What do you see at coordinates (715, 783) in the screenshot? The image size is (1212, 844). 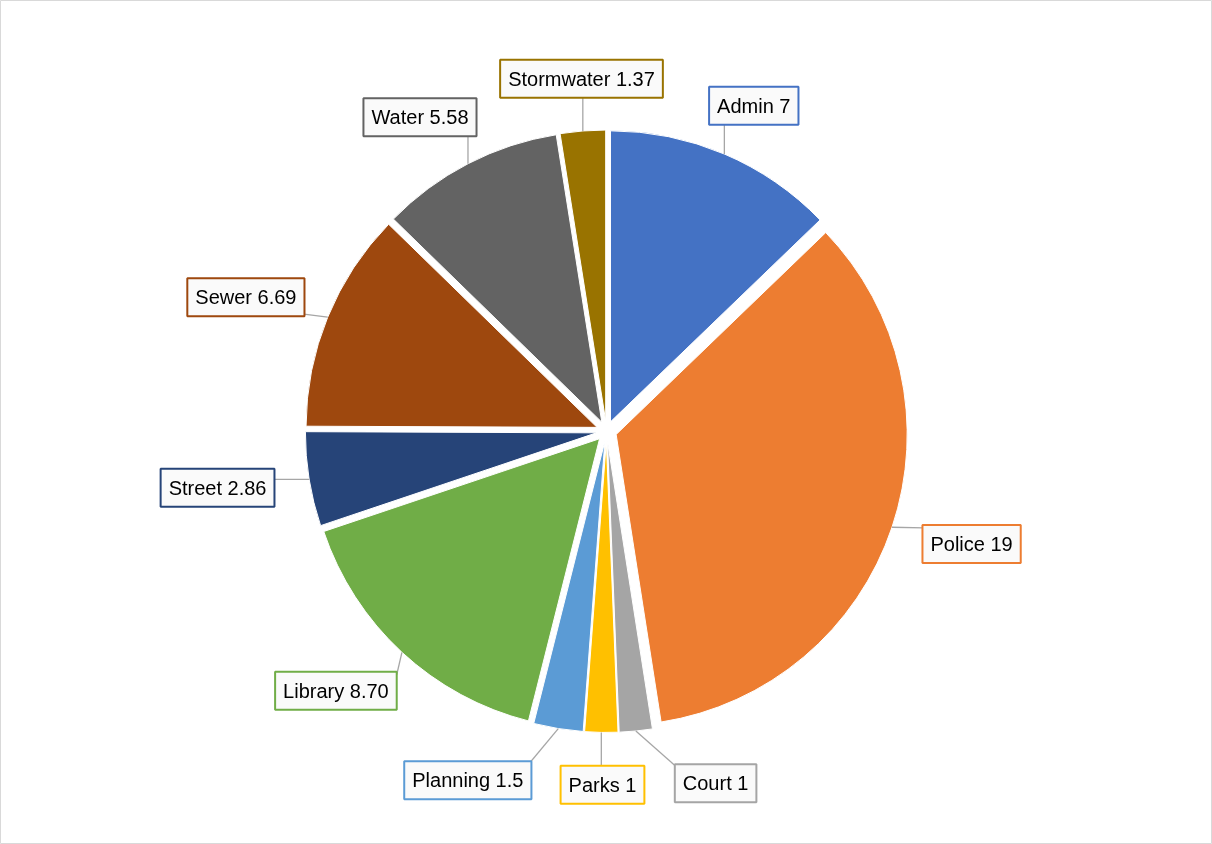 I see `slice-label: Court 1` at bounding box center [715, 783].